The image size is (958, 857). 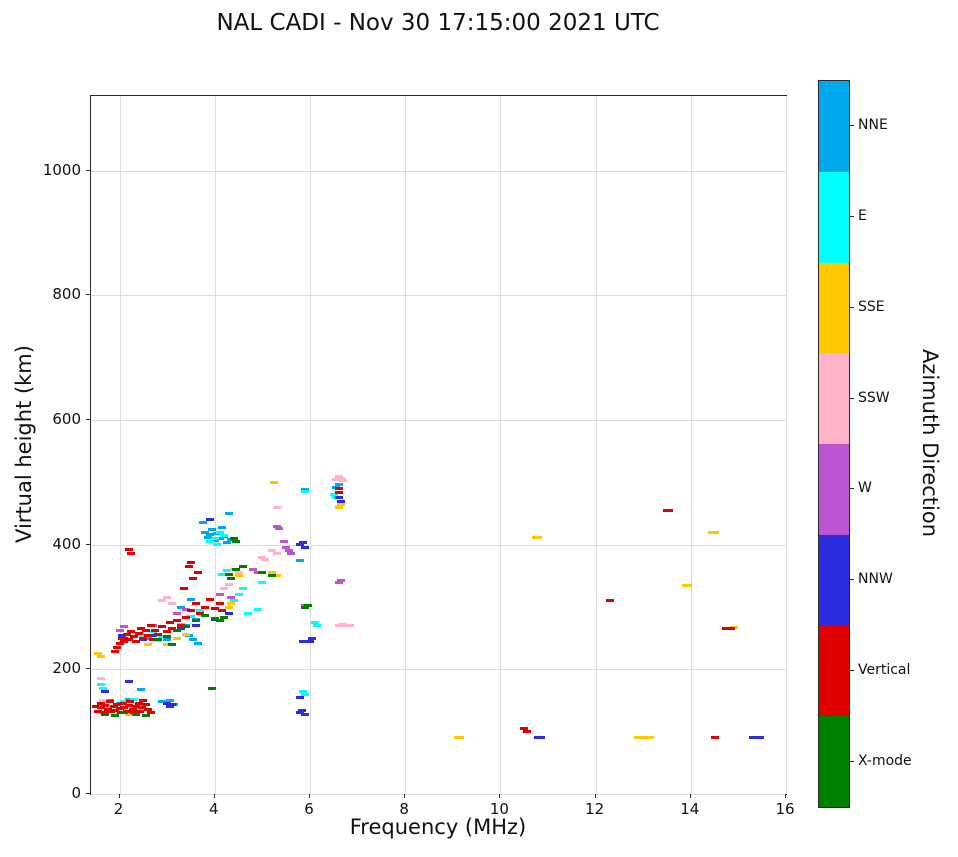 I want to click on y-tick-label: 400, so click(x=66, y=543).